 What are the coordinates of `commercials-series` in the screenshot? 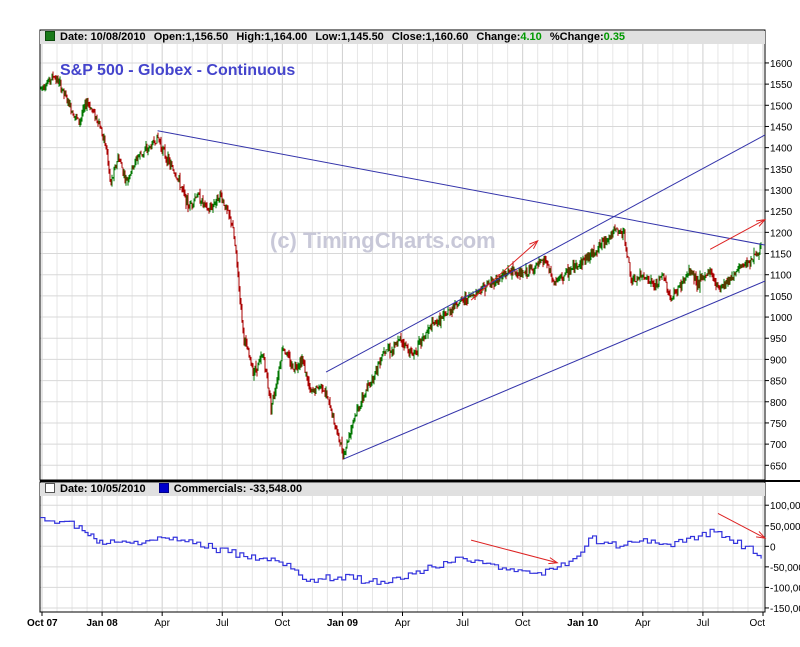 It's located at (401, 550).